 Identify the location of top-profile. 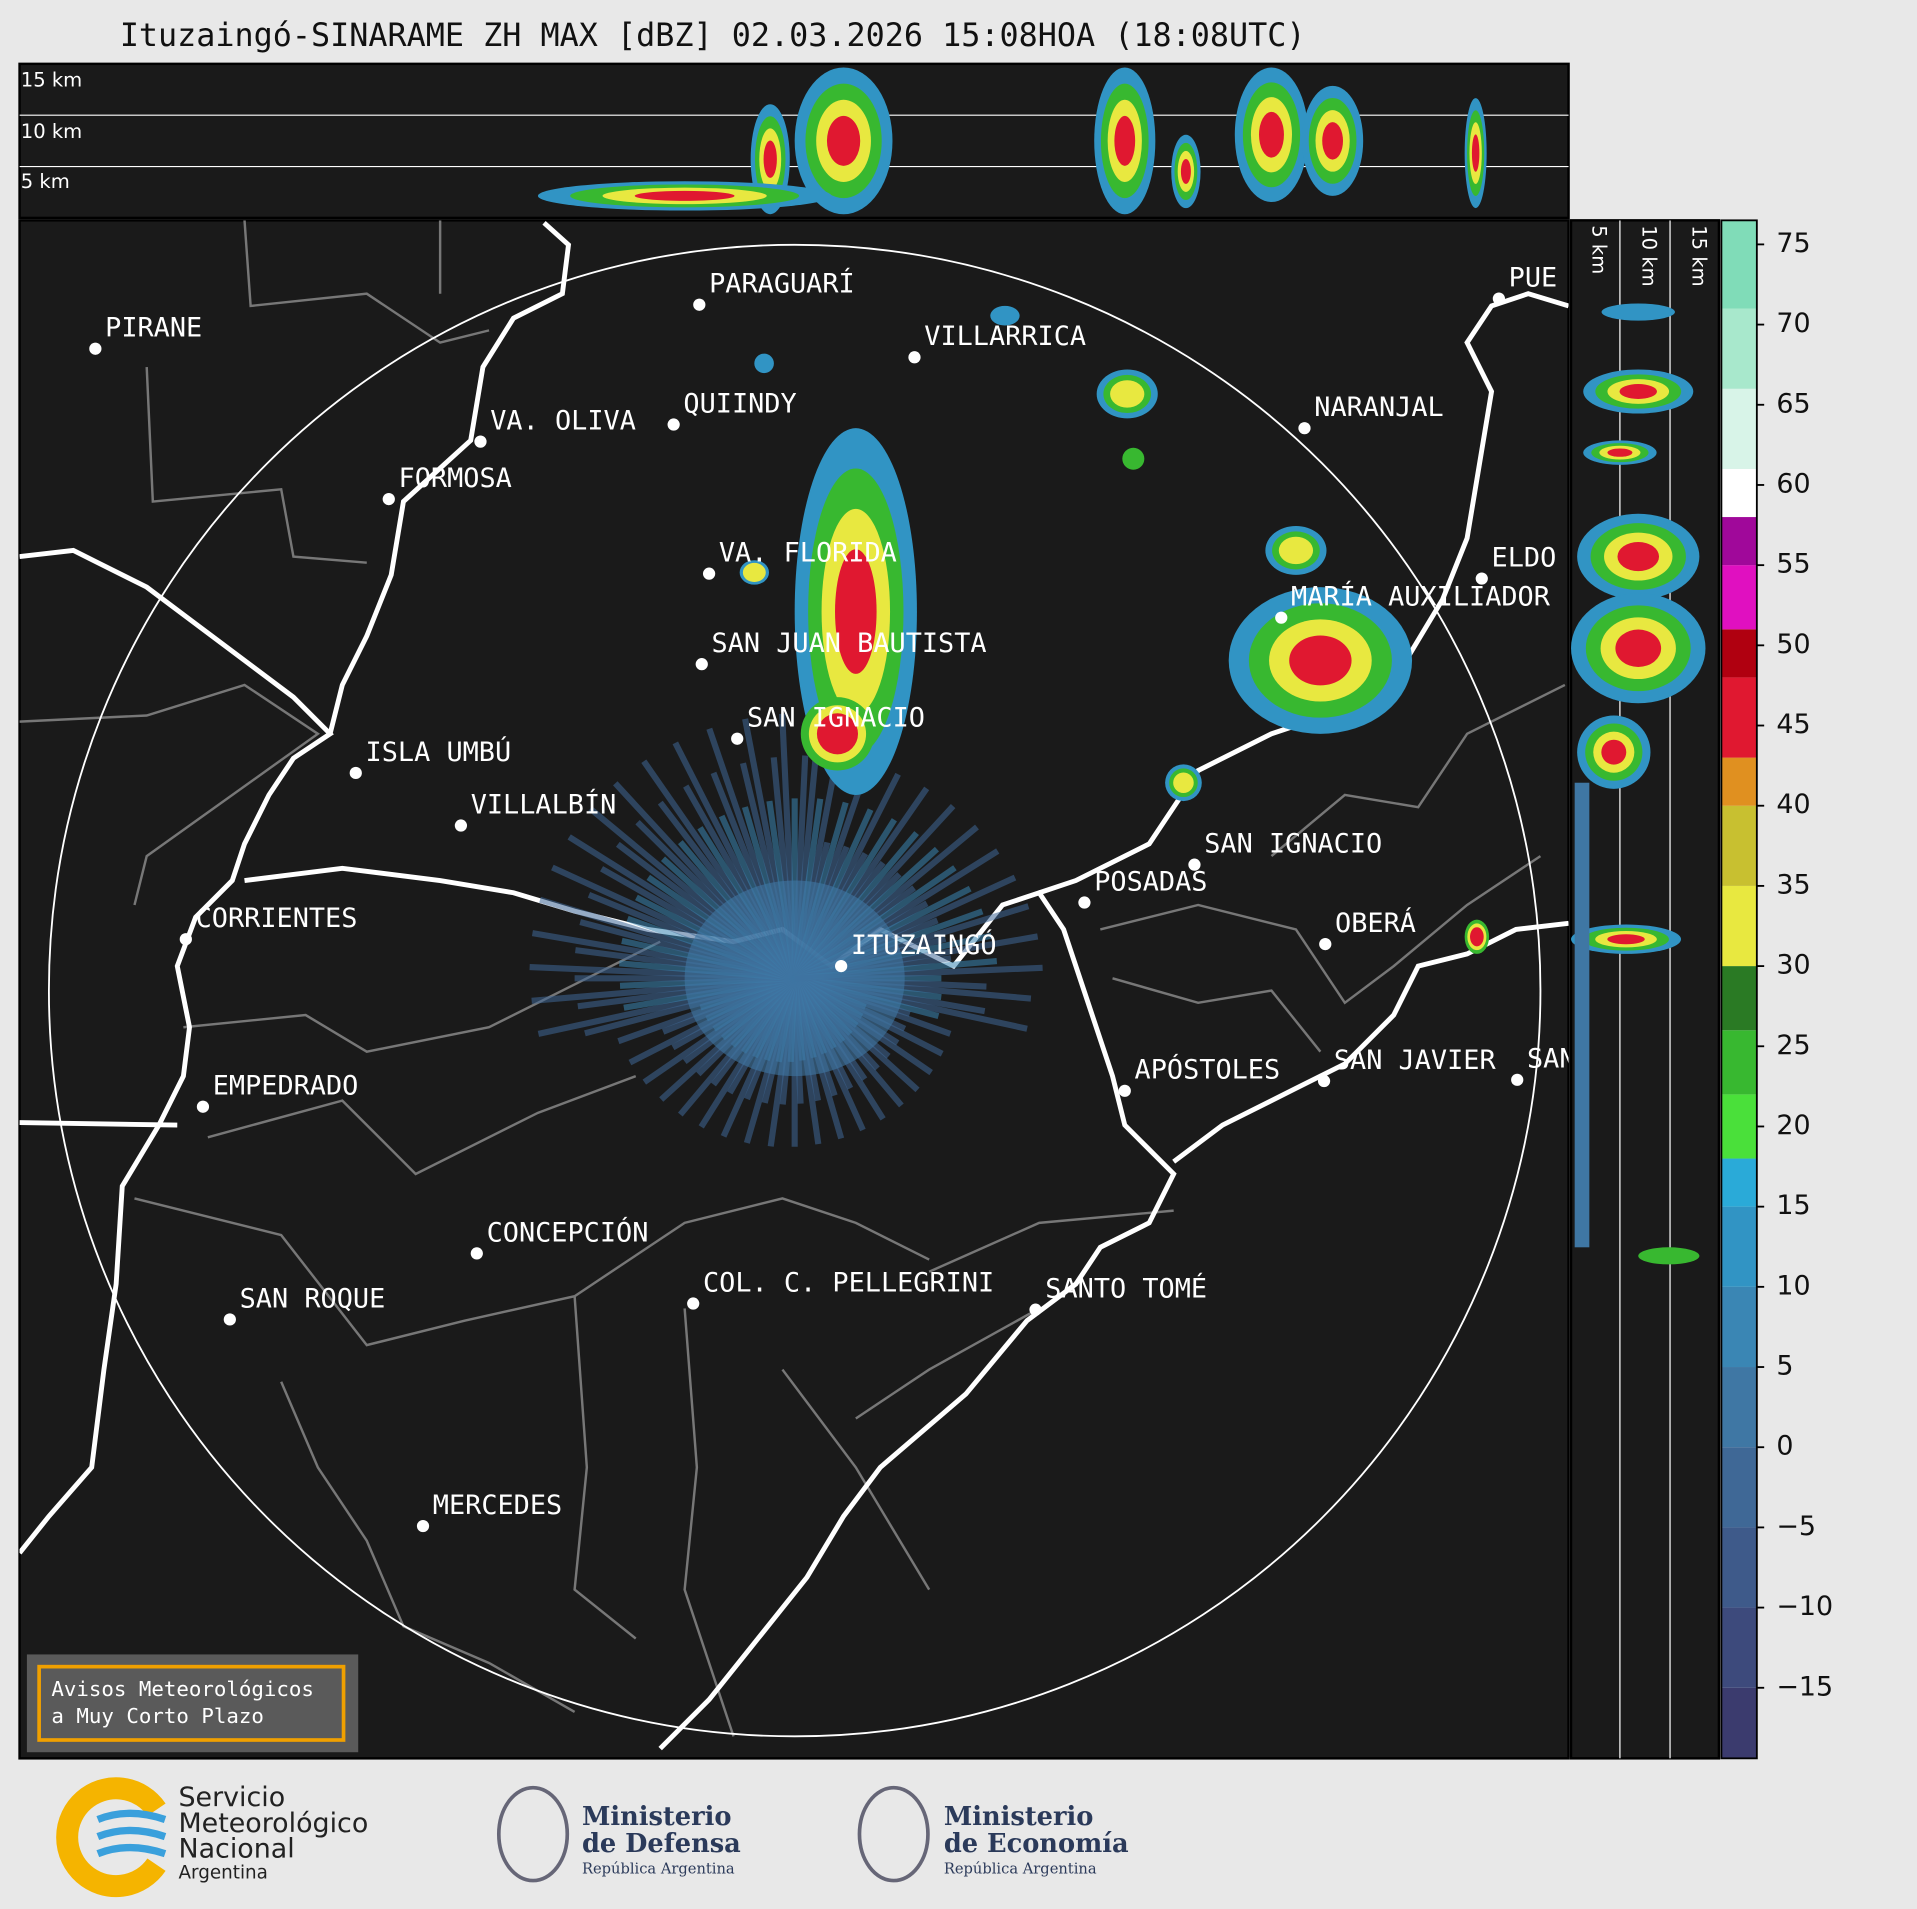
(794, 141).